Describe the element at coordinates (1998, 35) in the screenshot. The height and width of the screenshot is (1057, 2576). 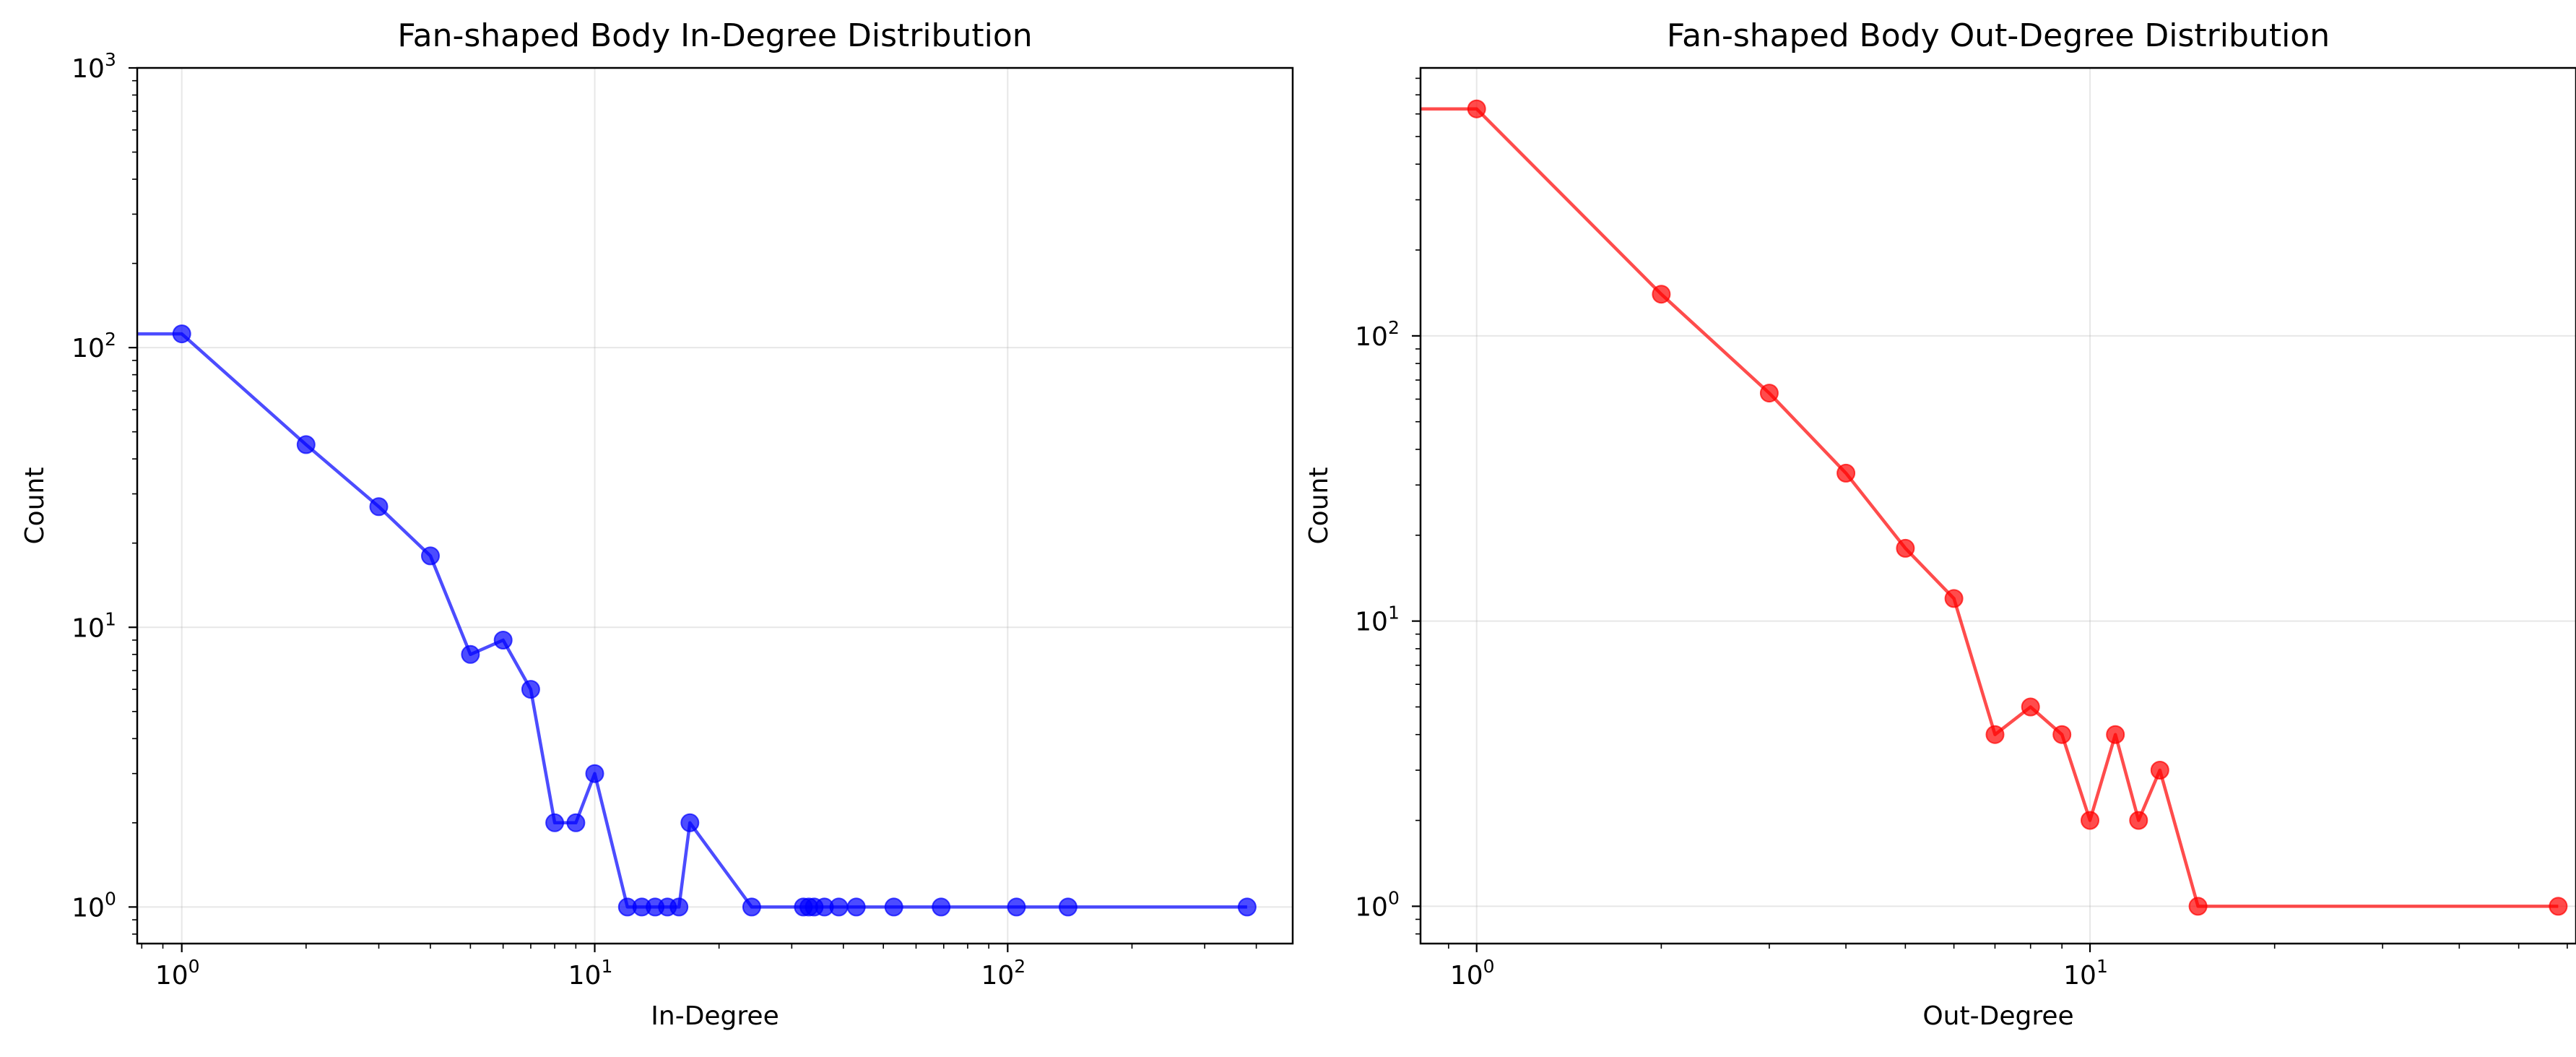
I see `out-degree-chart-title: Fan-shaped Body Out-Degree Distribution` at that location.